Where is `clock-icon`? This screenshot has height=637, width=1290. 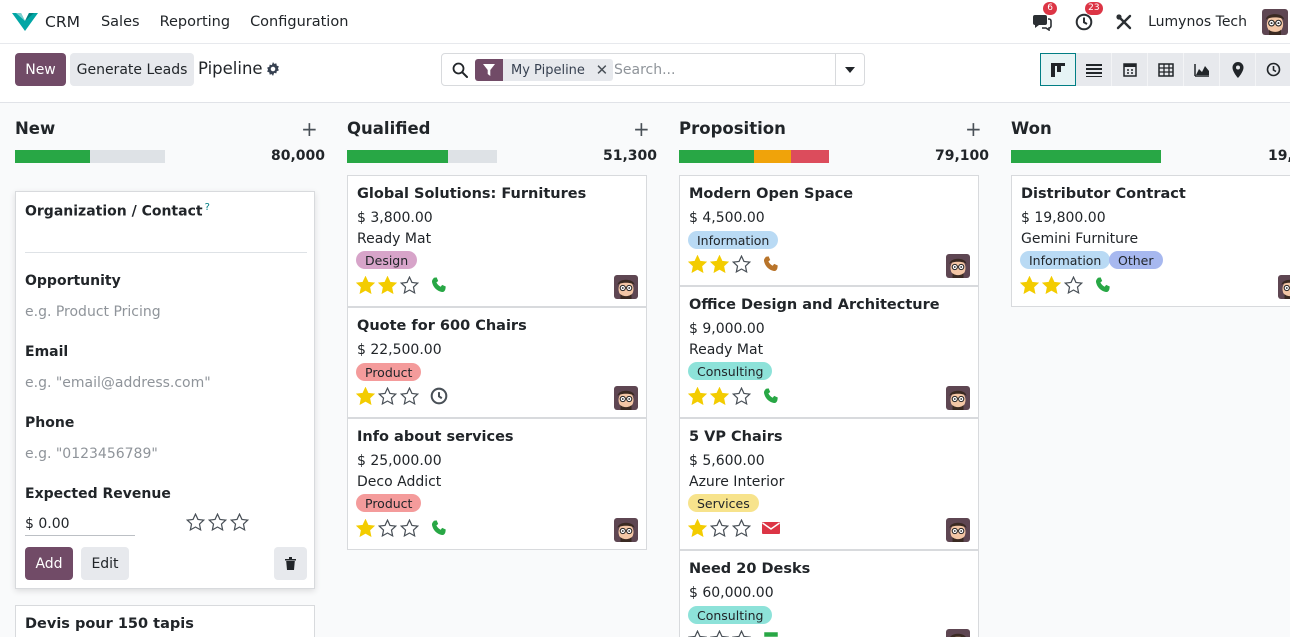
clock-icon is located at coordinates (439, 396).